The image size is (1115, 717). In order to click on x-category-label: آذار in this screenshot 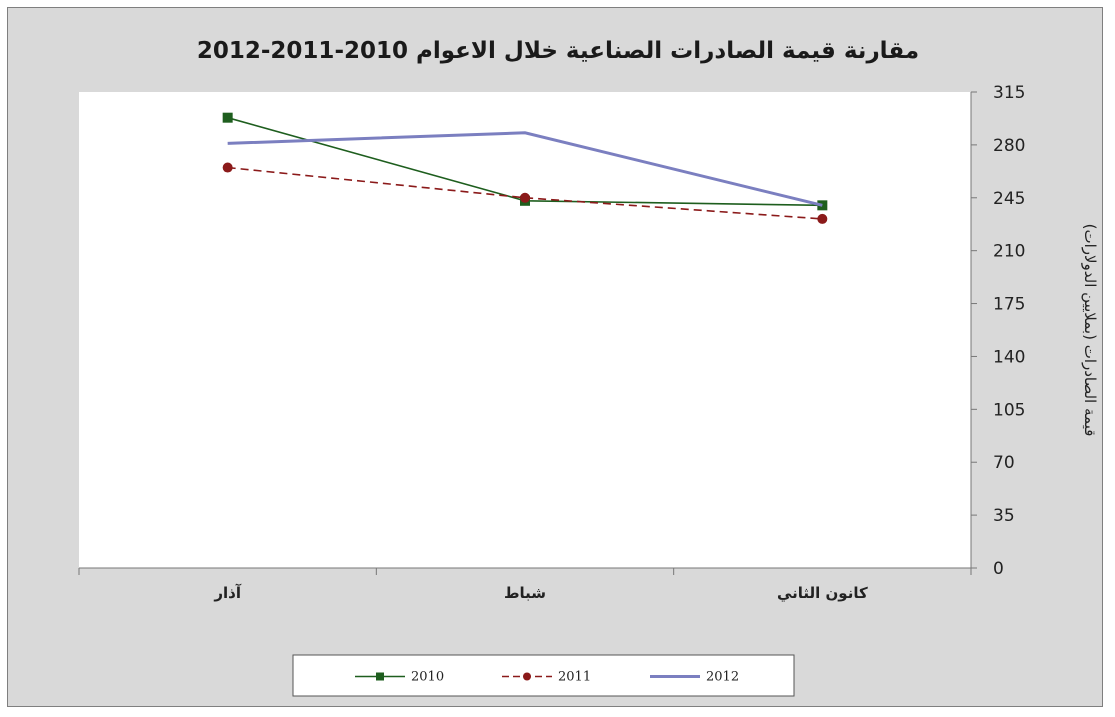, I will do `click(227, 593)`.